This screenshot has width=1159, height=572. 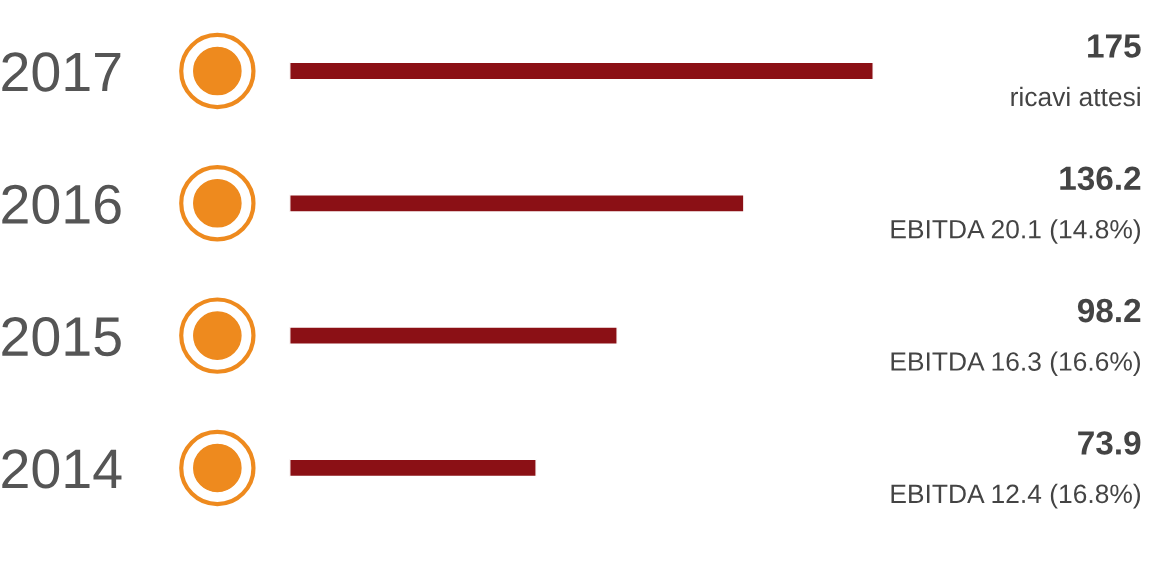 What do you see at coordinates (1015, 496) in the screenshot?
I see `text: EBITDA 12.4 (16.8%)` at bounding box center [1015, 496].